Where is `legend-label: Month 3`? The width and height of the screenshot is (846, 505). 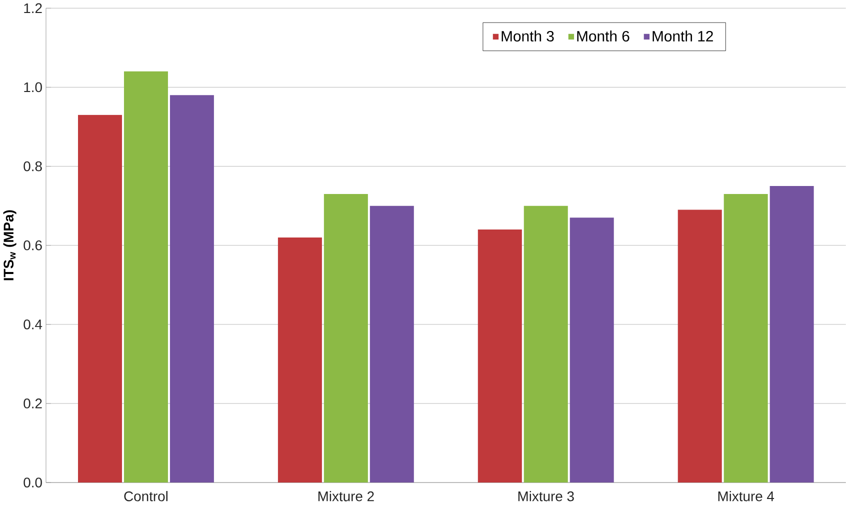 legend-label: Month 3 is located at coordinates (528, 36).